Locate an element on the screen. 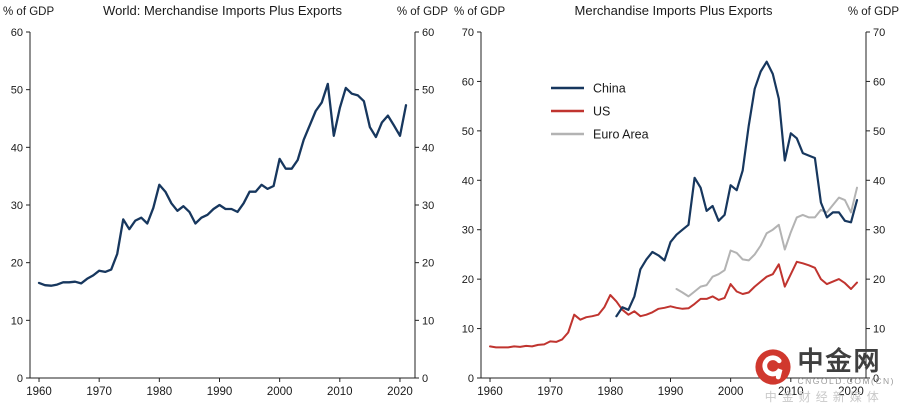 This screenshot has width=903, height=407. chart-text: Euro Area is located at coordinates (621, 135).